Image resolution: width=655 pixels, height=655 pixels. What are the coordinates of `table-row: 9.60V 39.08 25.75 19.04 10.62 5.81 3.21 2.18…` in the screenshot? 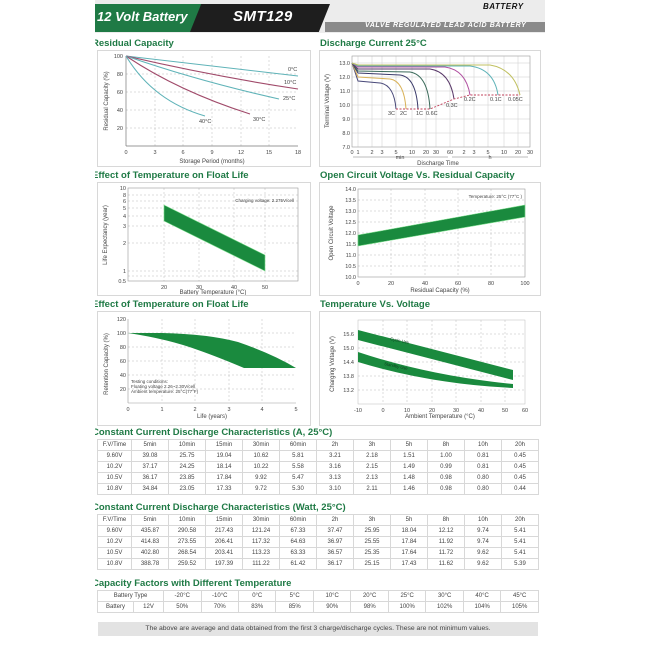 It's located at (318, 456).